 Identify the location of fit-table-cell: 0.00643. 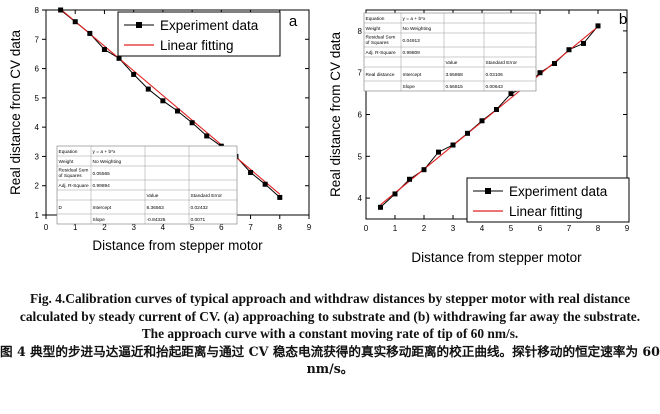
(495, 87).